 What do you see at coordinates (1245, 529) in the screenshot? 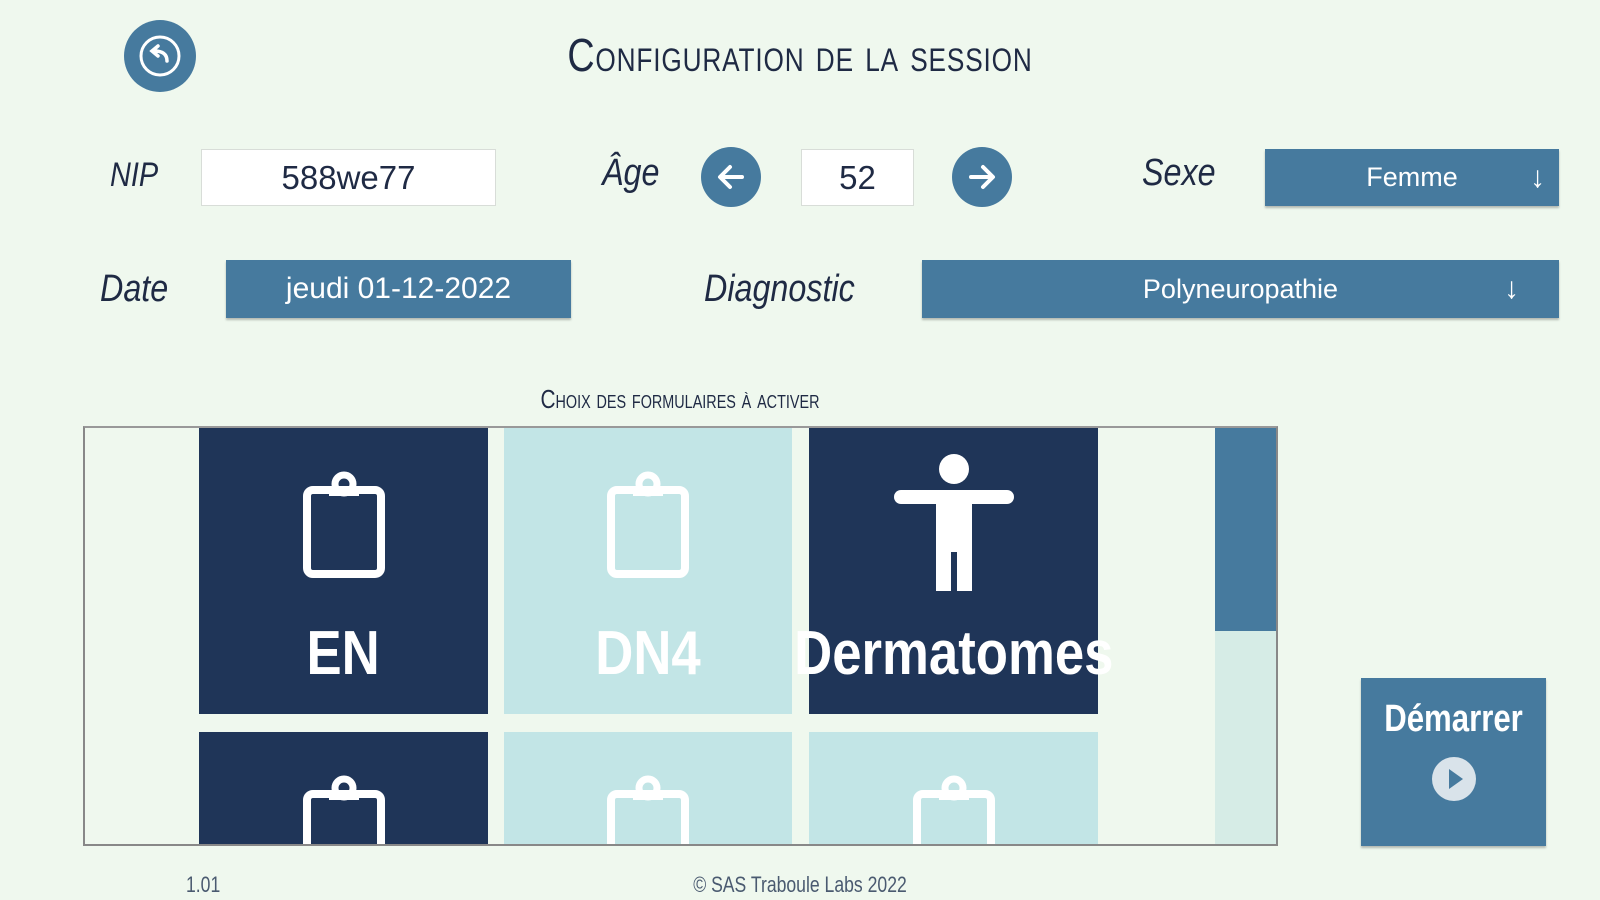
I see `scrollbar-thumb` at bounding box center [1245, 529].